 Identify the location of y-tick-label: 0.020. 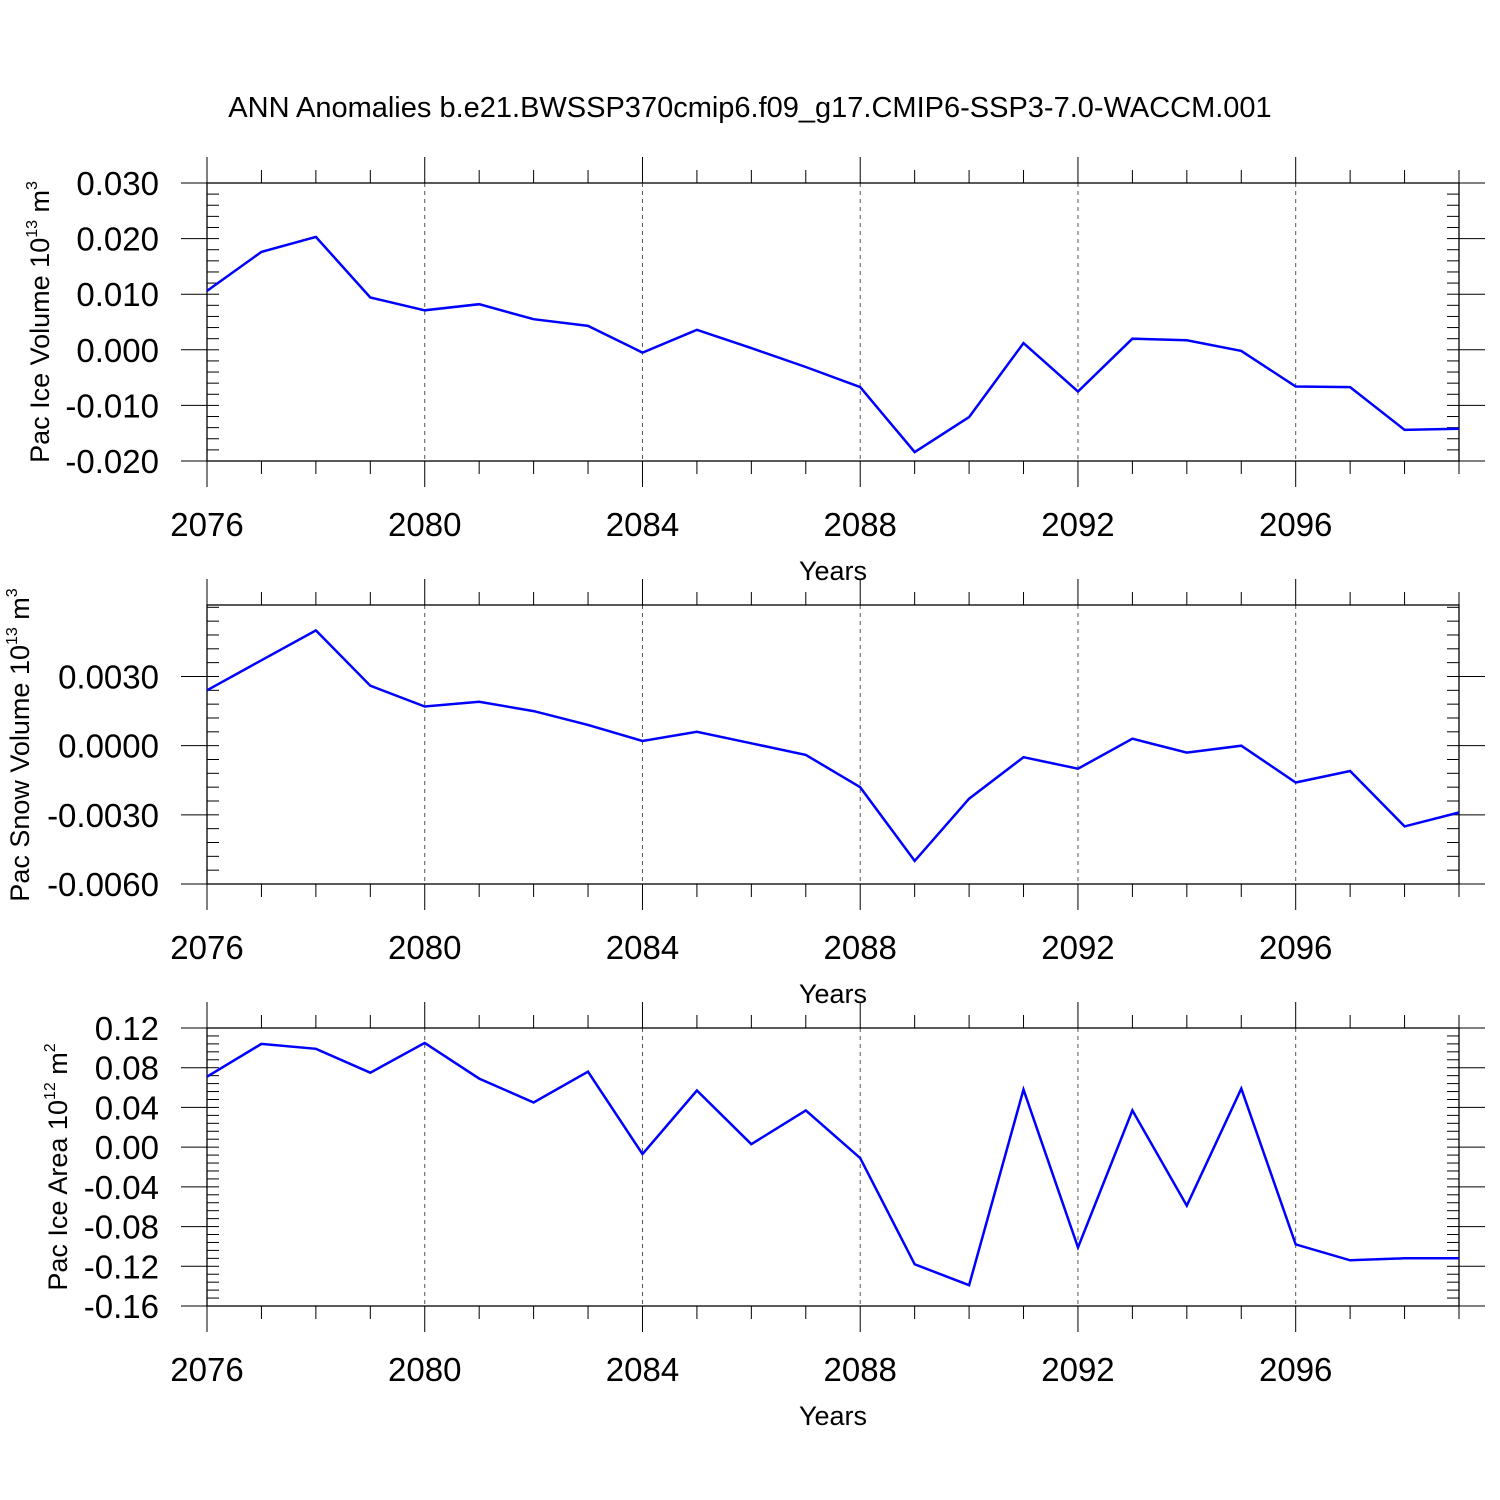
(117, 239).